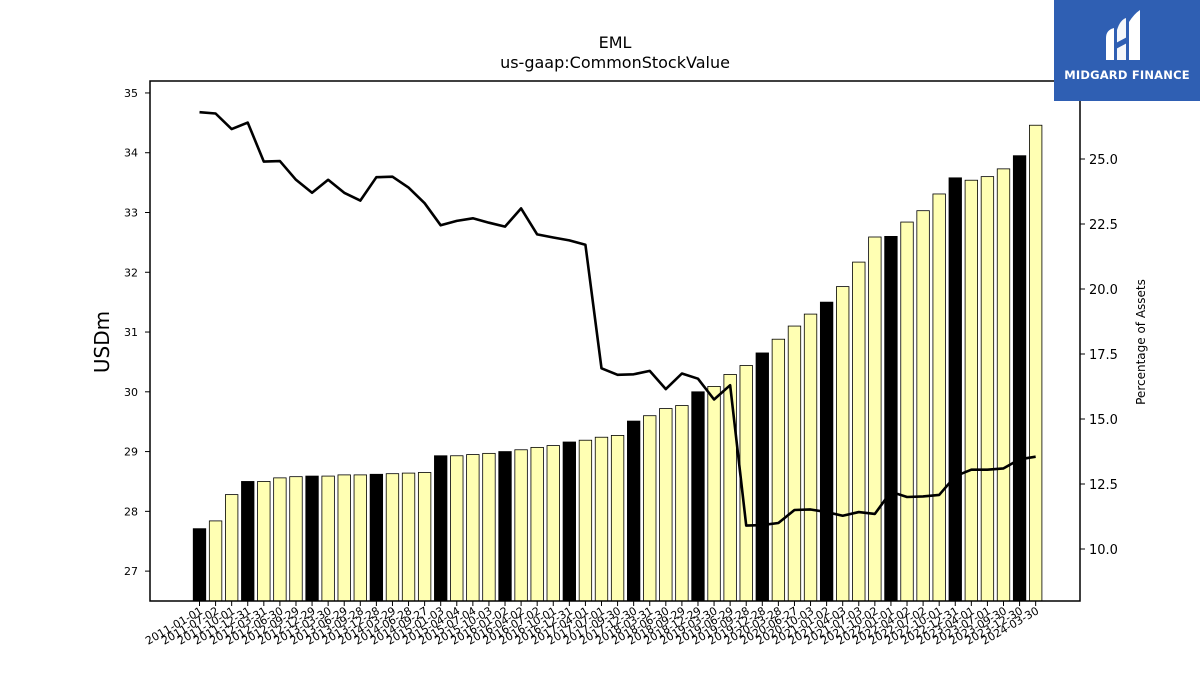 Image resolution: width=1200 pixels, height=675 pixels. I want to click on y2-tick-label: 12.5, so click(1103, 485).